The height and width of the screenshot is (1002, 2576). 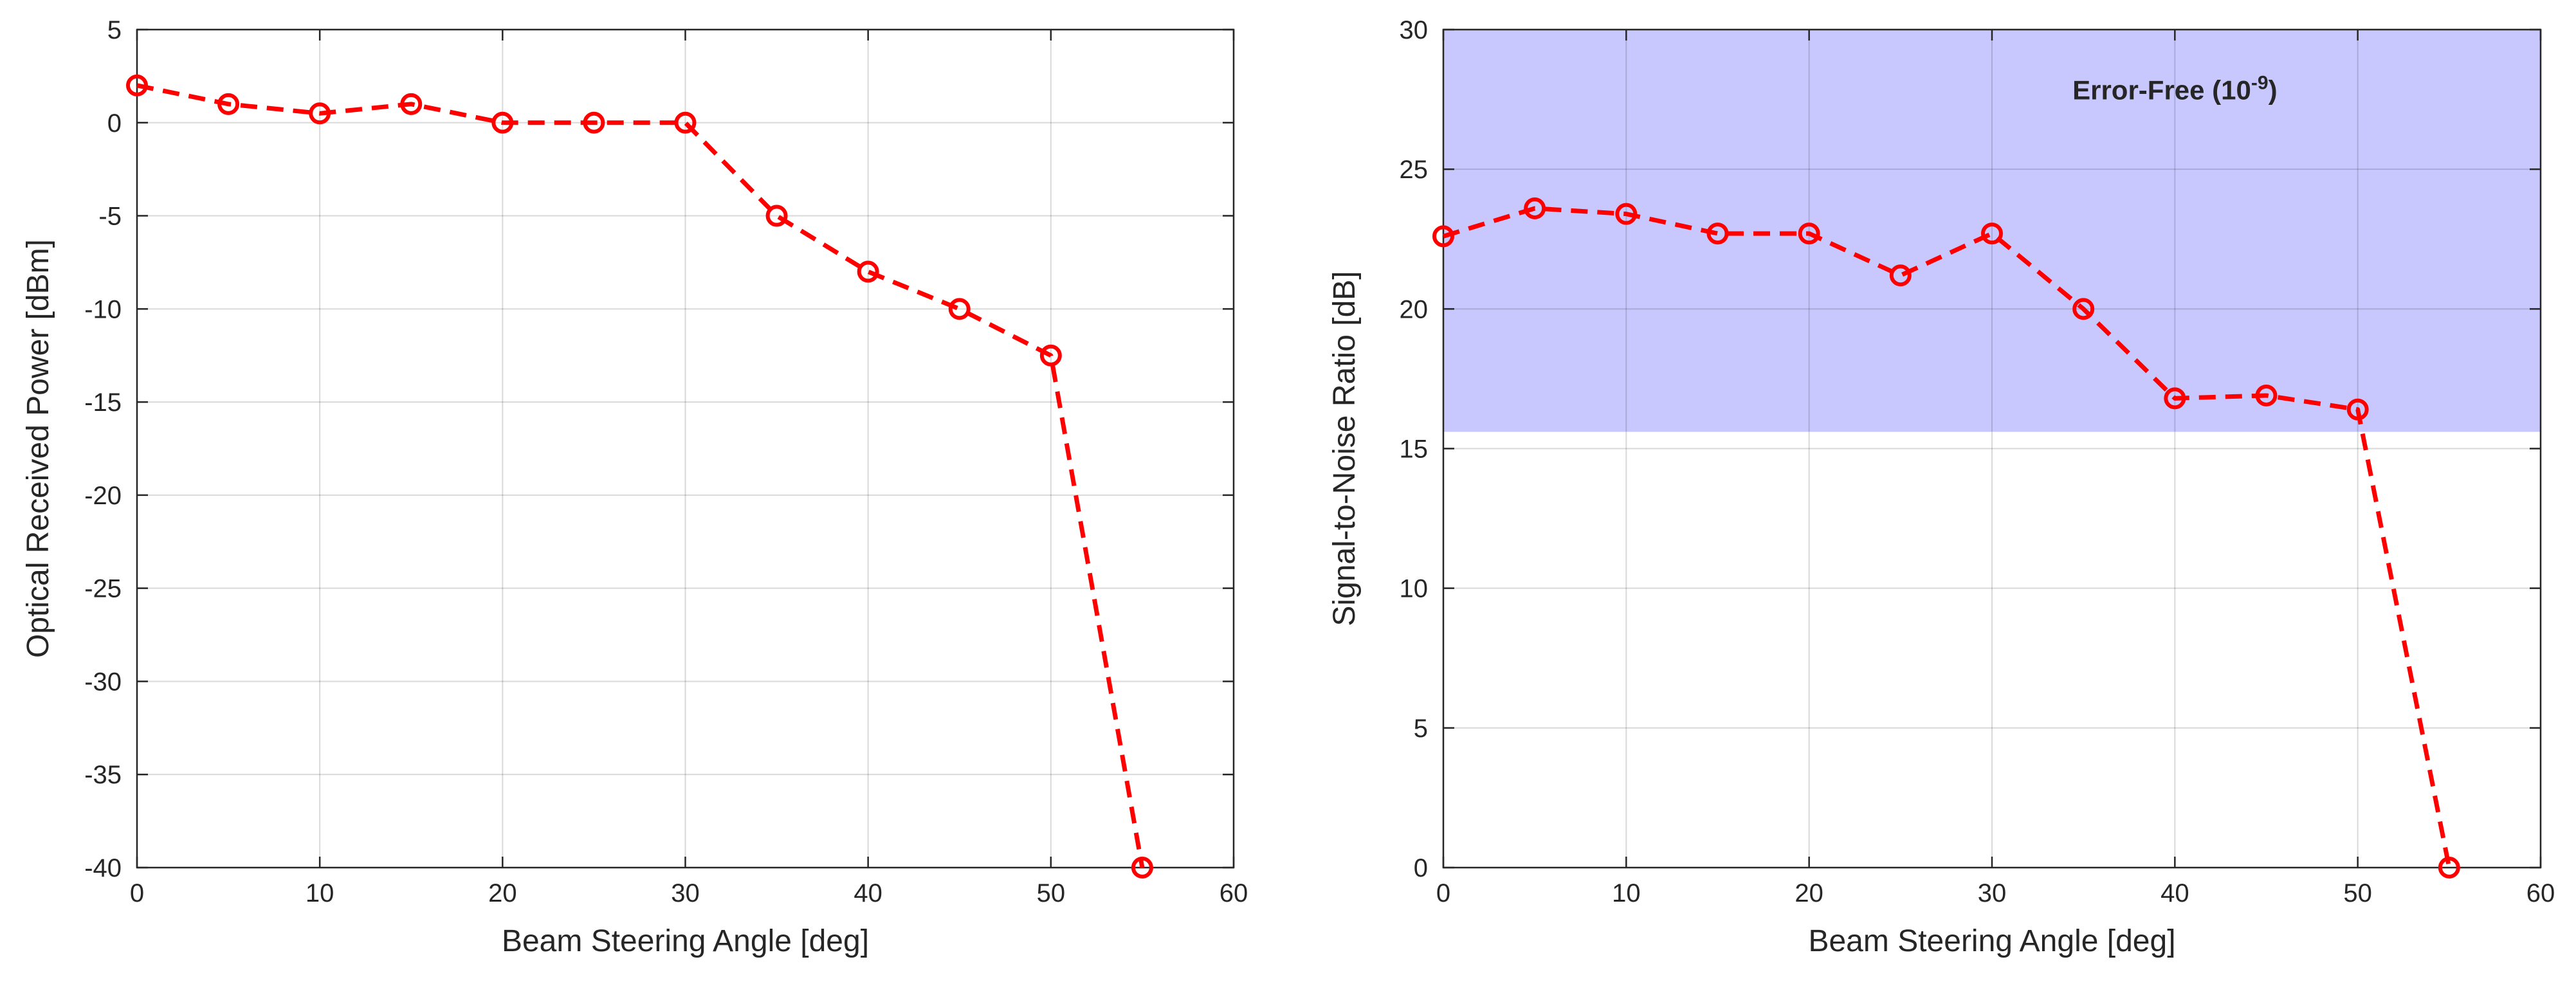 I want to click on snr-y-tick-label: 20, so click(x=1414, y=309).